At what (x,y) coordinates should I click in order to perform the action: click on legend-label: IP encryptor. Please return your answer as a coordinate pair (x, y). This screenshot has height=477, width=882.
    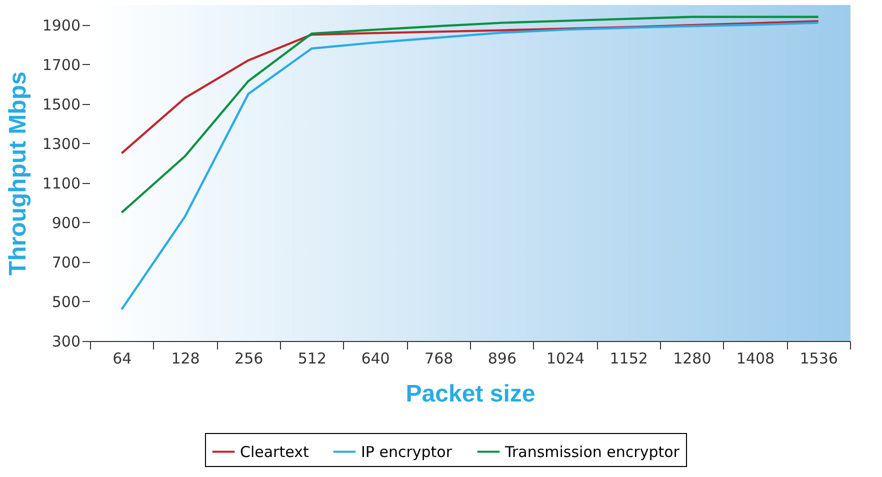
    Looking at the image, I should click on (407, 451).